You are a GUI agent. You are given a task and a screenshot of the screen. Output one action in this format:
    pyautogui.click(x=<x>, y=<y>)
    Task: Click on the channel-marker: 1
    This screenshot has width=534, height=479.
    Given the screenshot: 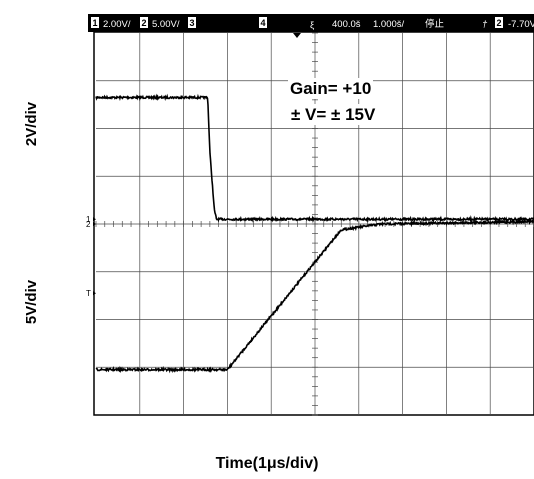 What is the action you would take?
    pyautogui.click(x=88, y=219)
    